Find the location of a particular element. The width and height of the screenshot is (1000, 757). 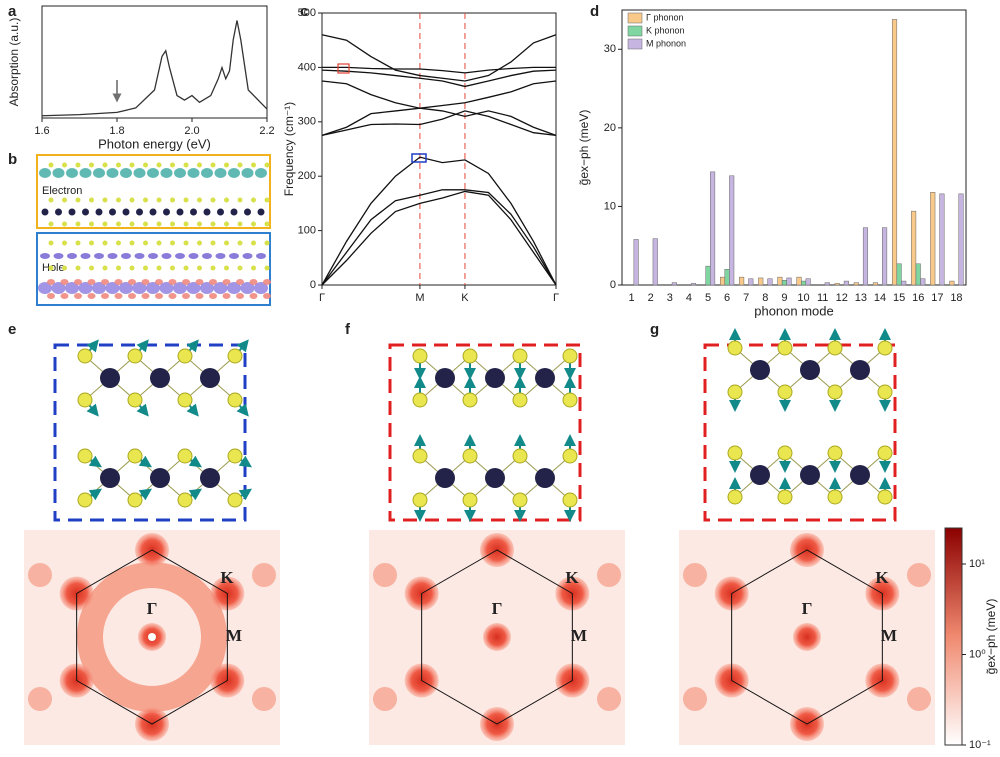

y-axis-label: g̃ex−ph (meV) is located at coordinates (584, 148).